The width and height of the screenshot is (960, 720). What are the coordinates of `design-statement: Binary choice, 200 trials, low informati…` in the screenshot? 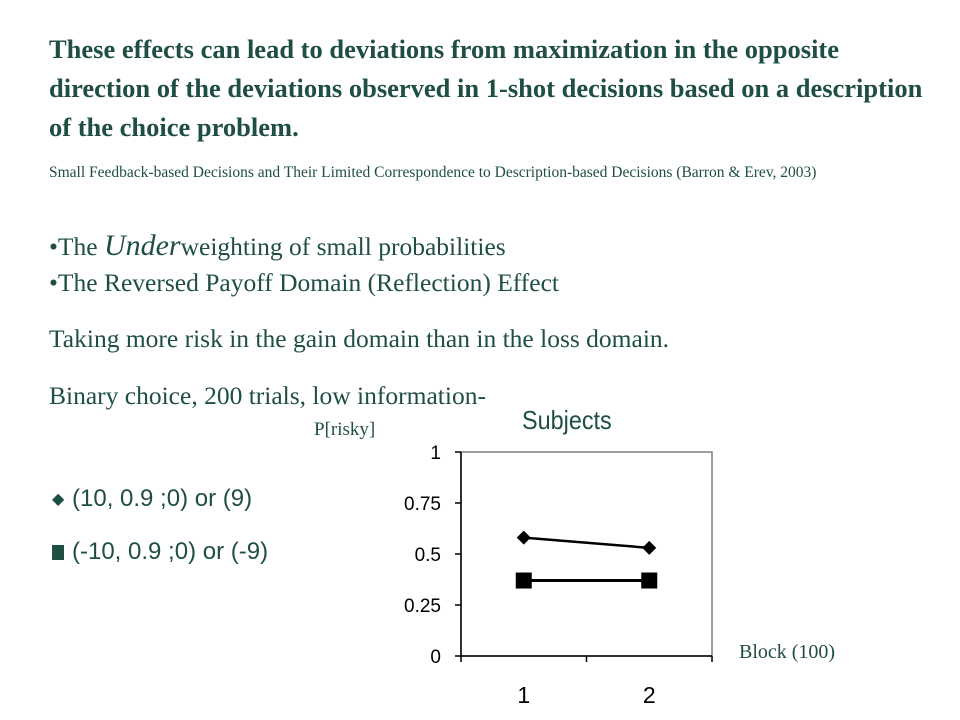 It's located at (267, 395).